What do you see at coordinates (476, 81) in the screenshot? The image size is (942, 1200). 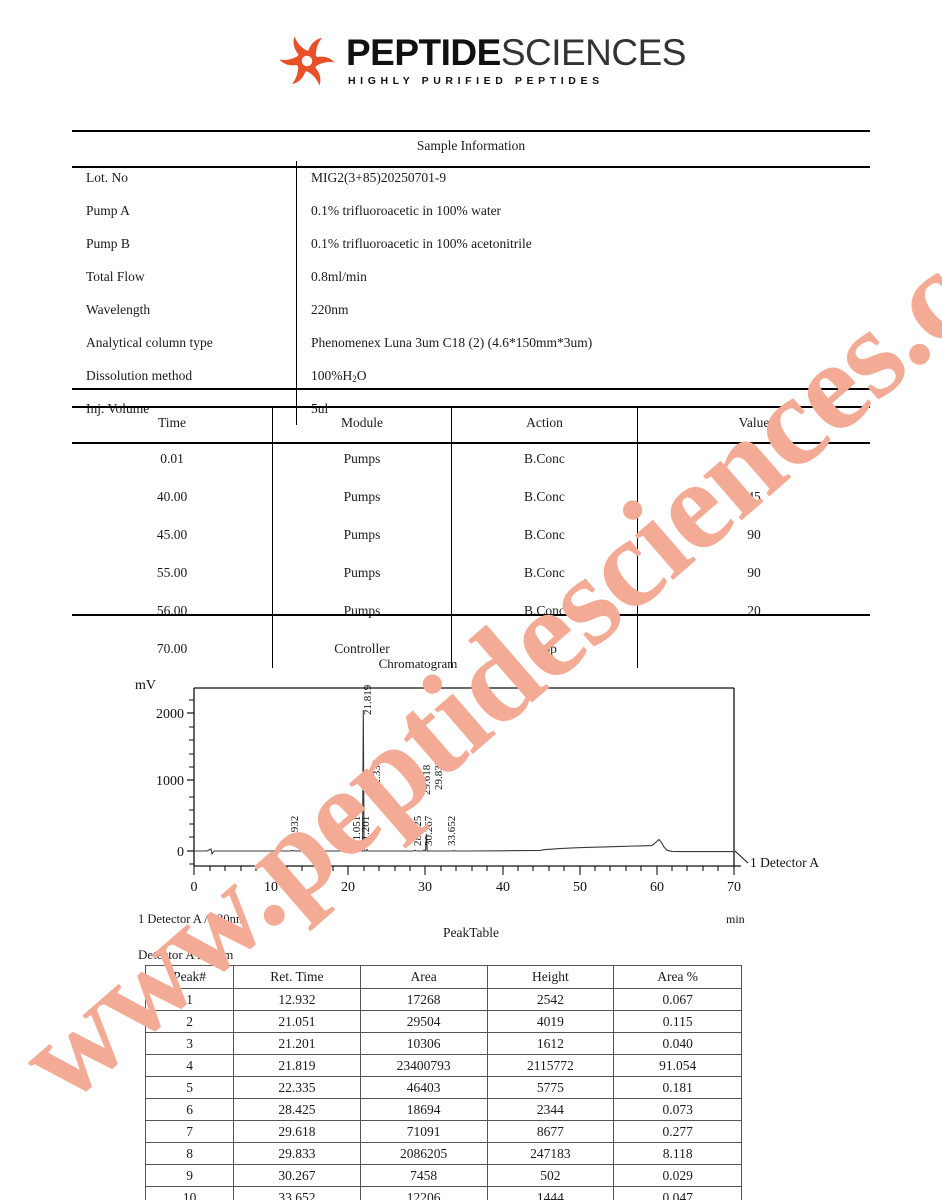 I see `brand-tagline: HIGHLY PURIFIED PEPTIDES` at bounding box center [476, 81].